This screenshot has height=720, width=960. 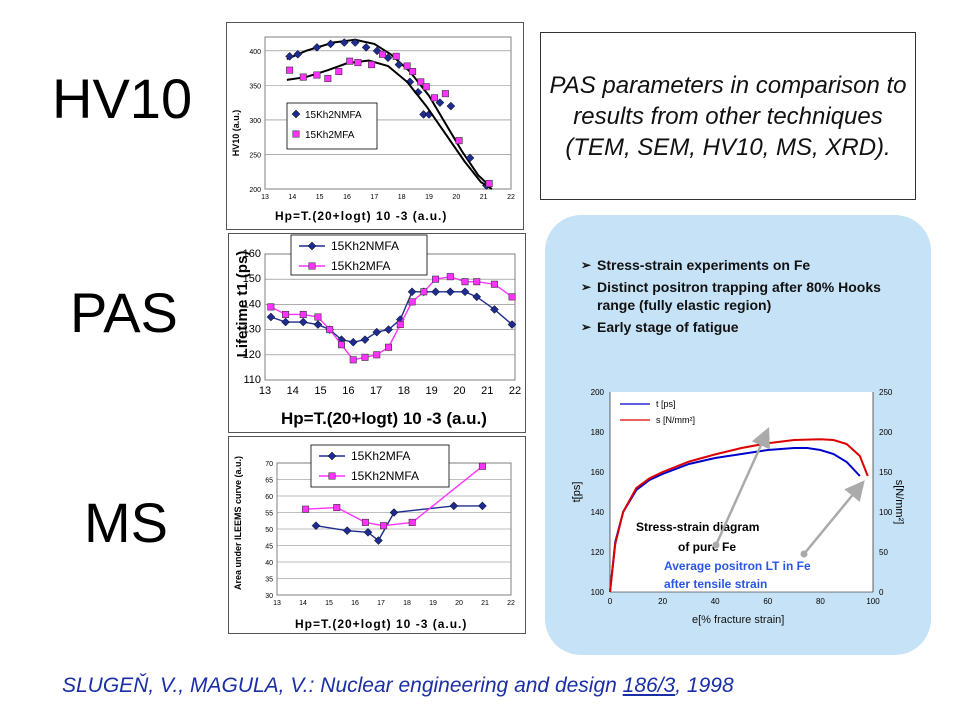 What do you see at coordinates (269, 481) in the screenshot?
I see `y-tick-label: 65` at bounding box center [269, 481].